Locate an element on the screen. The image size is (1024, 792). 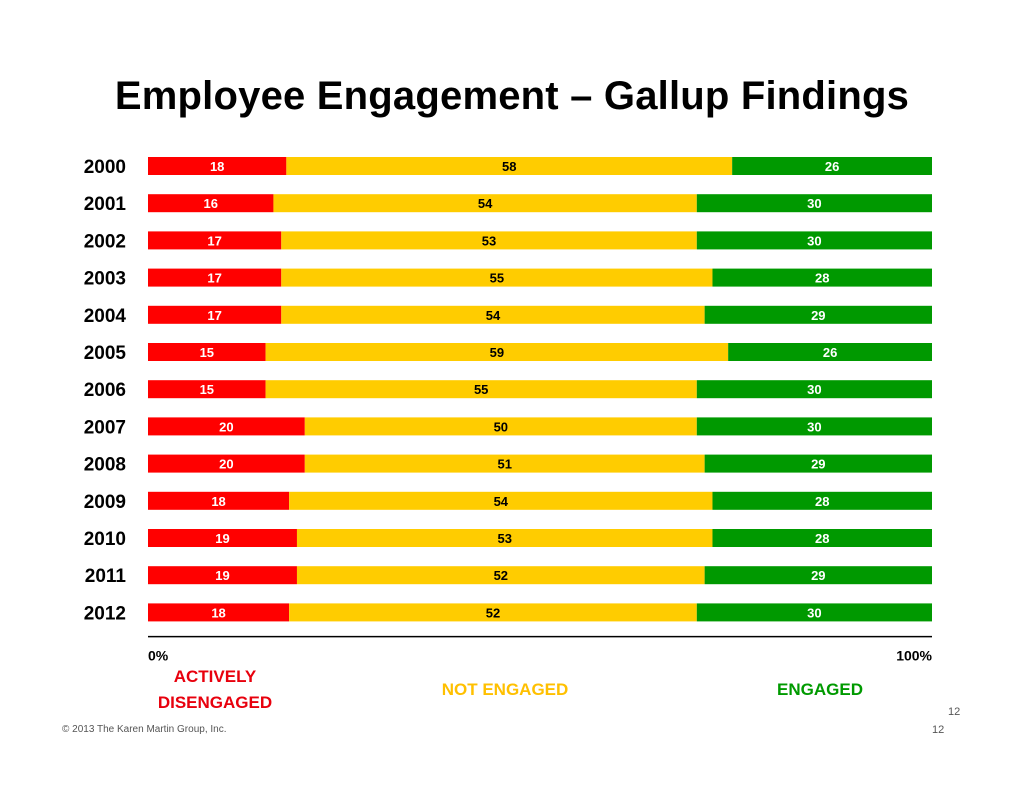
year-label: 2002 is located at coordinates (105, 241).